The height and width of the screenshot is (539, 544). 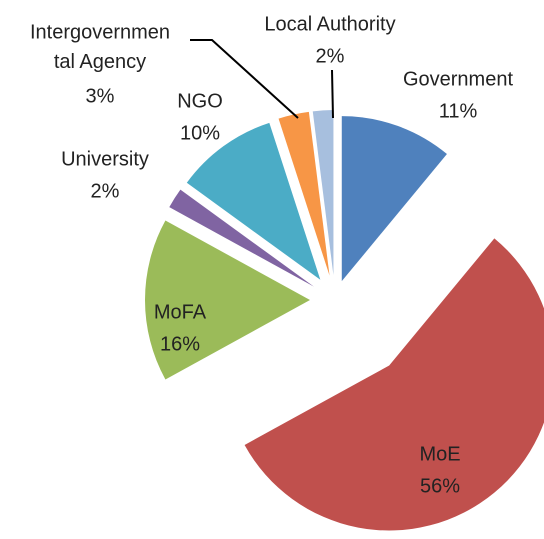 What do you see at coordinates (439, 454) in the screenshot?
I see `slice-label: MoE` at bounding box center [439, 454].